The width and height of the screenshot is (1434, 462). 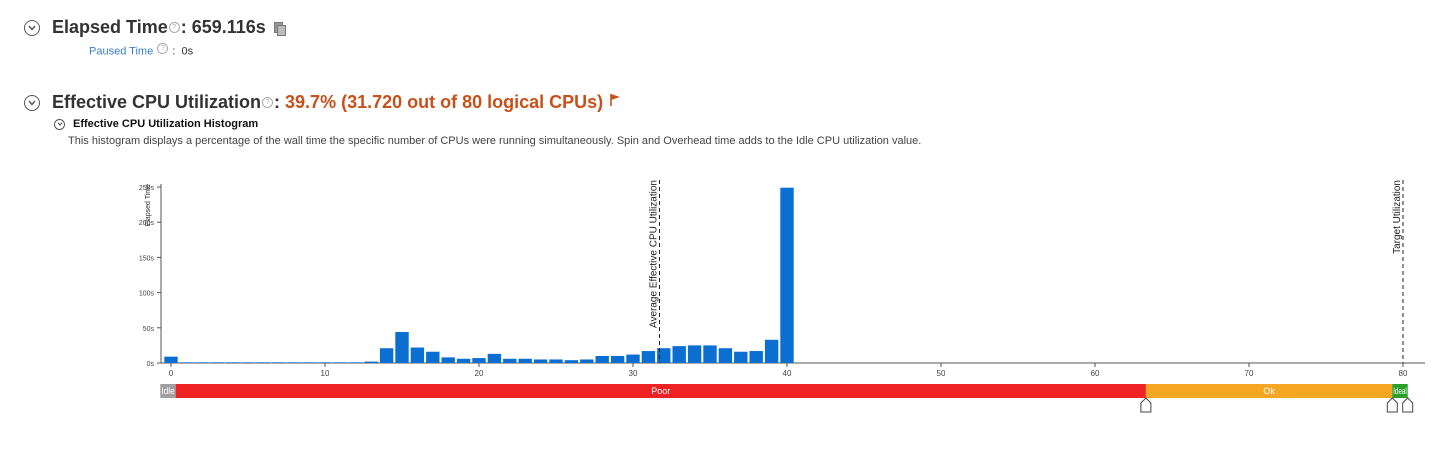 What do you see at coordinates (633, 373) in the screenshot?
I see `x-tick-label: 30` at bounding box center [633, 373].